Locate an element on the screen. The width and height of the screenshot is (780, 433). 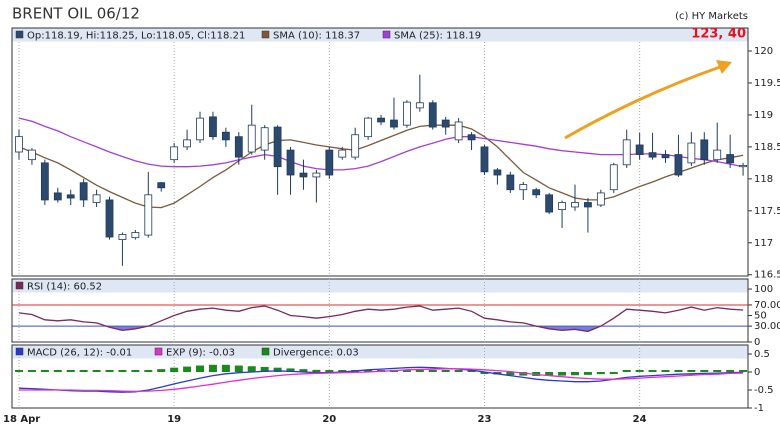
y-tick-label: 118.5 is located at coordinates (767, 147).